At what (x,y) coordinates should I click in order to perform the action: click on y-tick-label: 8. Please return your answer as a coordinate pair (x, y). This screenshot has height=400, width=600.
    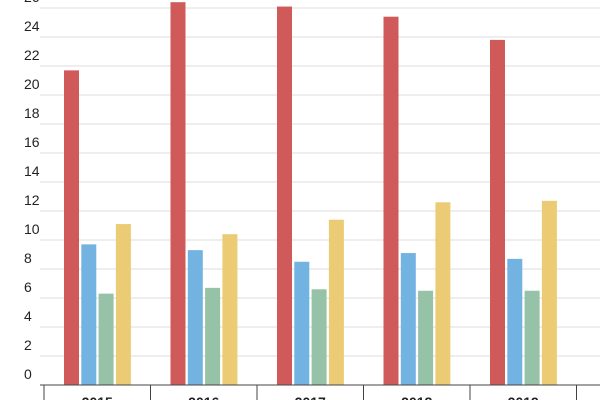
    Looking at the image, I should click on (28, 258).